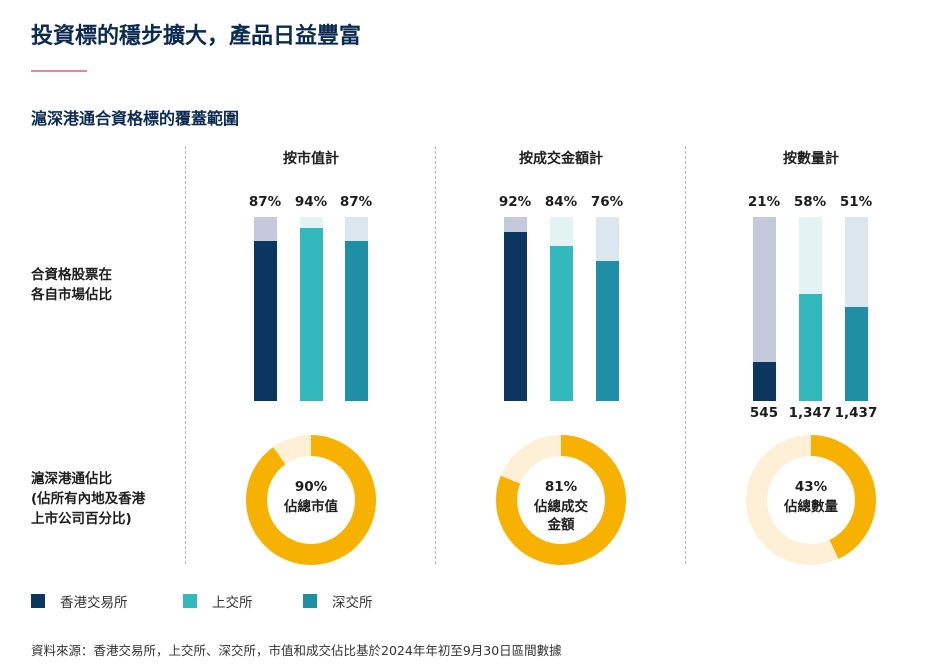 Image resolution: width=926 pixels, height=667 pixels. I want to click on bar-value-label: 84%, so click(561, 202).